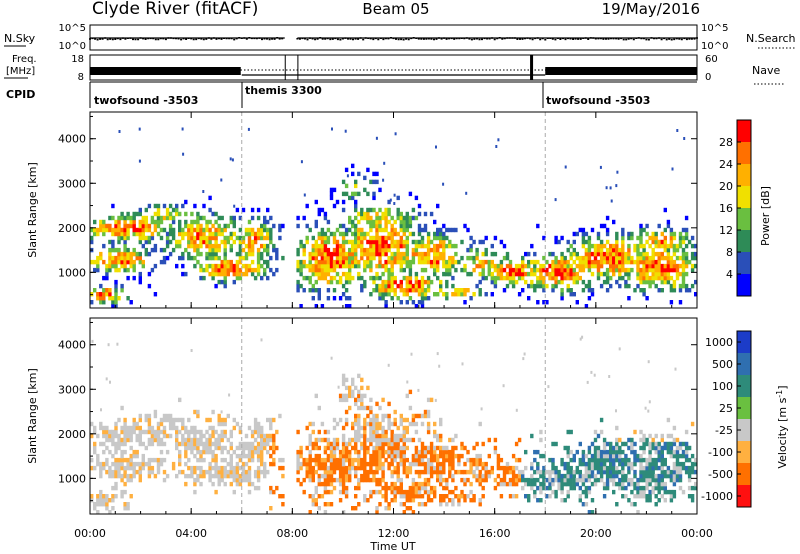  I want to click on velocity-cells-cell-1938, so click(683, 452).